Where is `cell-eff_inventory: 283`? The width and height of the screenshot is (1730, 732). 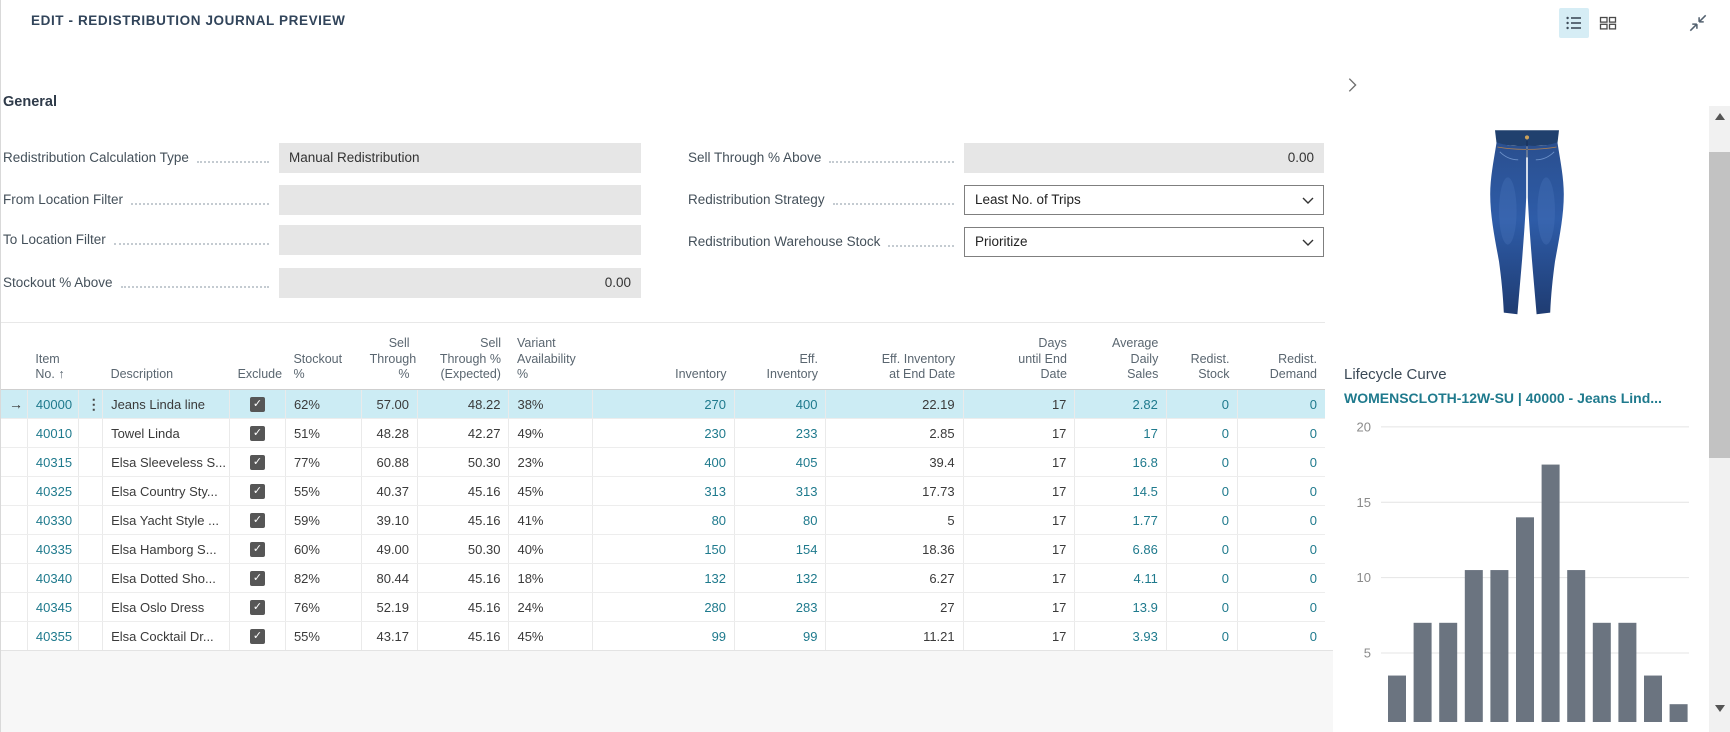 cell-eff_inventory: 283 is located at coordinates (806, 607).